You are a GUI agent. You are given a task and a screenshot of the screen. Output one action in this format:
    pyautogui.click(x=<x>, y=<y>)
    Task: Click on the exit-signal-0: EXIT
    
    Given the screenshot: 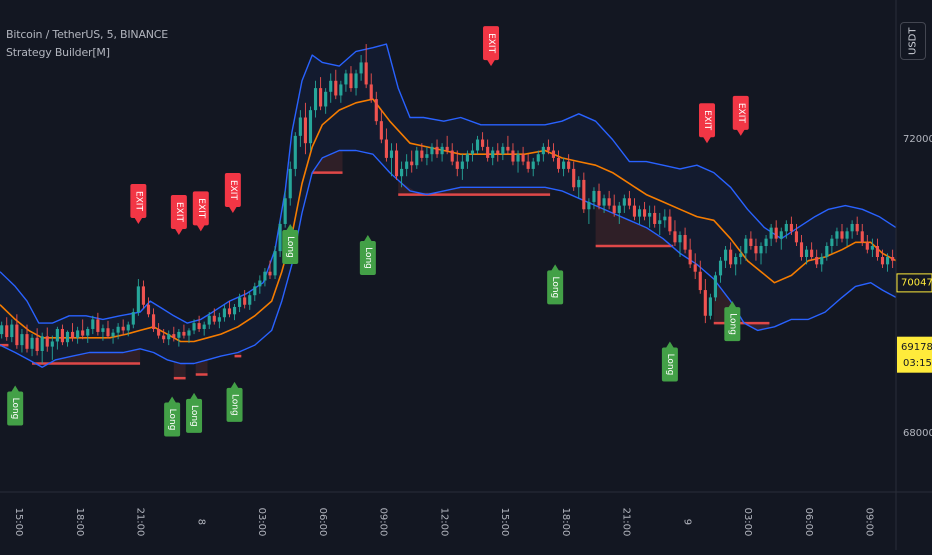 What is the action you would take?
    pyautogui.click(x=138, y=203)
    